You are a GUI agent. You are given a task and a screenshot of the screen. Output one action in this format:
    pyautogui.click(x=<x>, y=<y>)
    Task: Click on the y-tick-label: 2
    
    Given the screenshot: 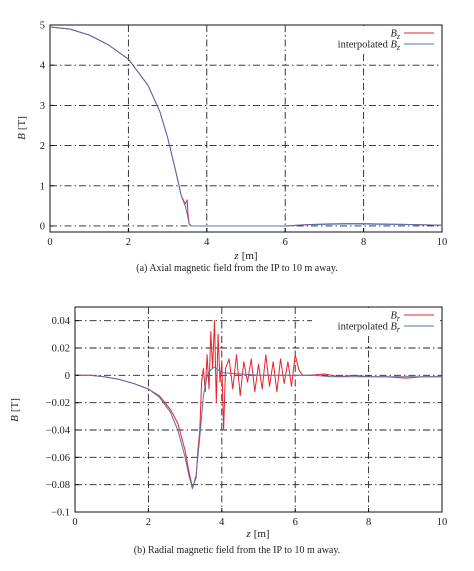 What is the action you would take?
    pyautogui.click(x=42, y=146)
    